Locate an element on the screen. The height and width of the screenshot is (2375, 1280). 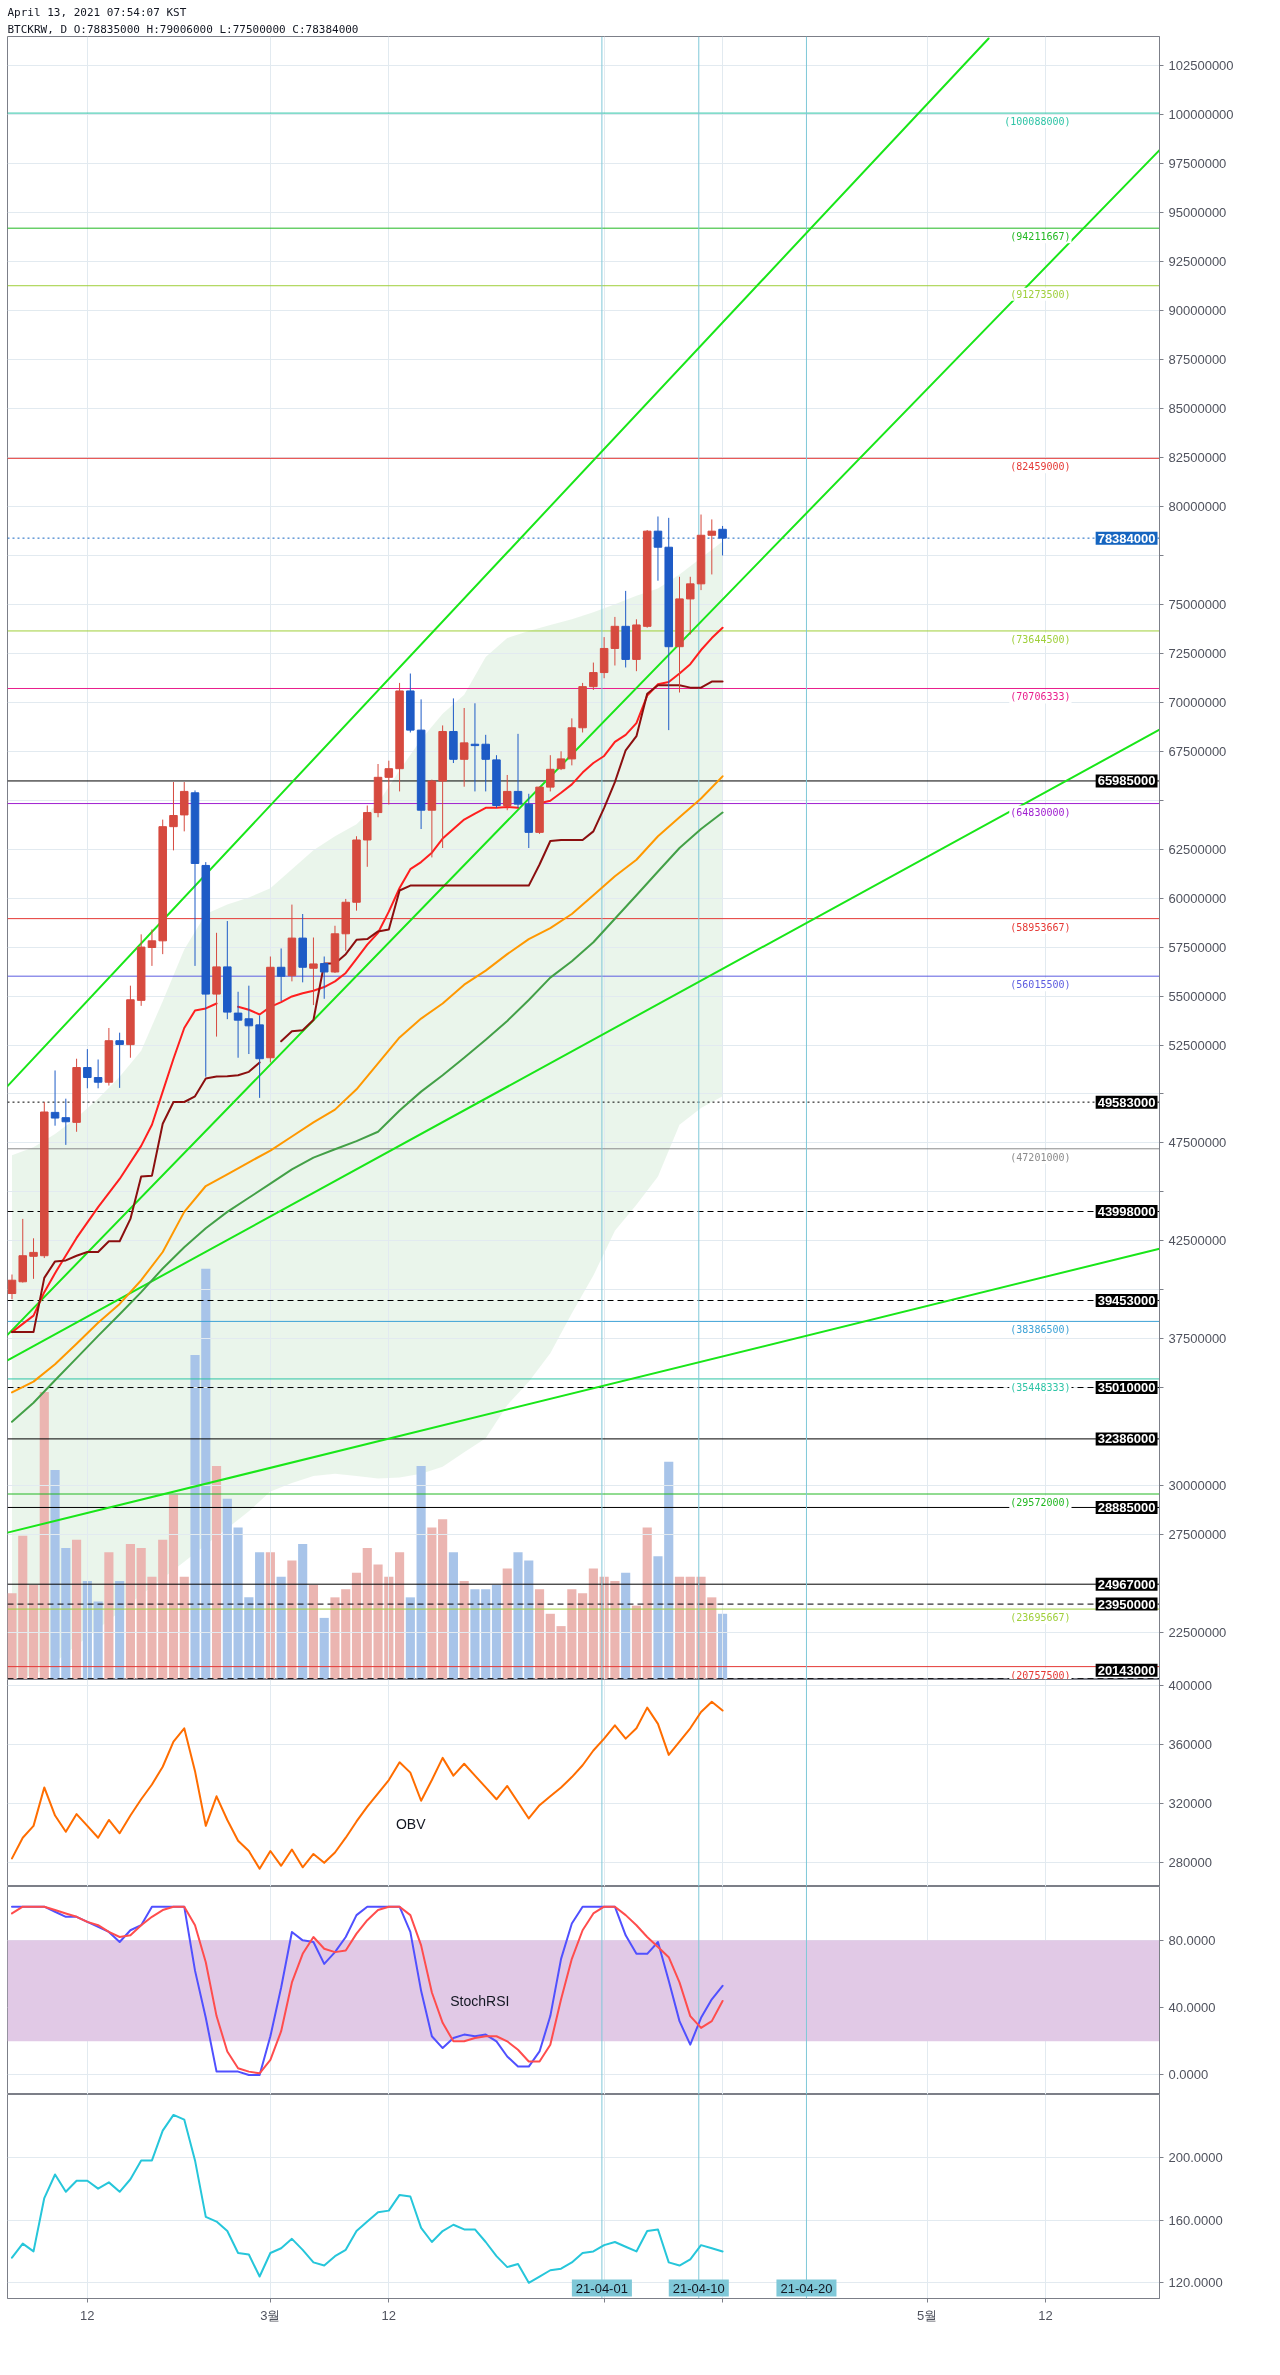
ref-line-label: 78384000 is located at coordinates (1126, 538).